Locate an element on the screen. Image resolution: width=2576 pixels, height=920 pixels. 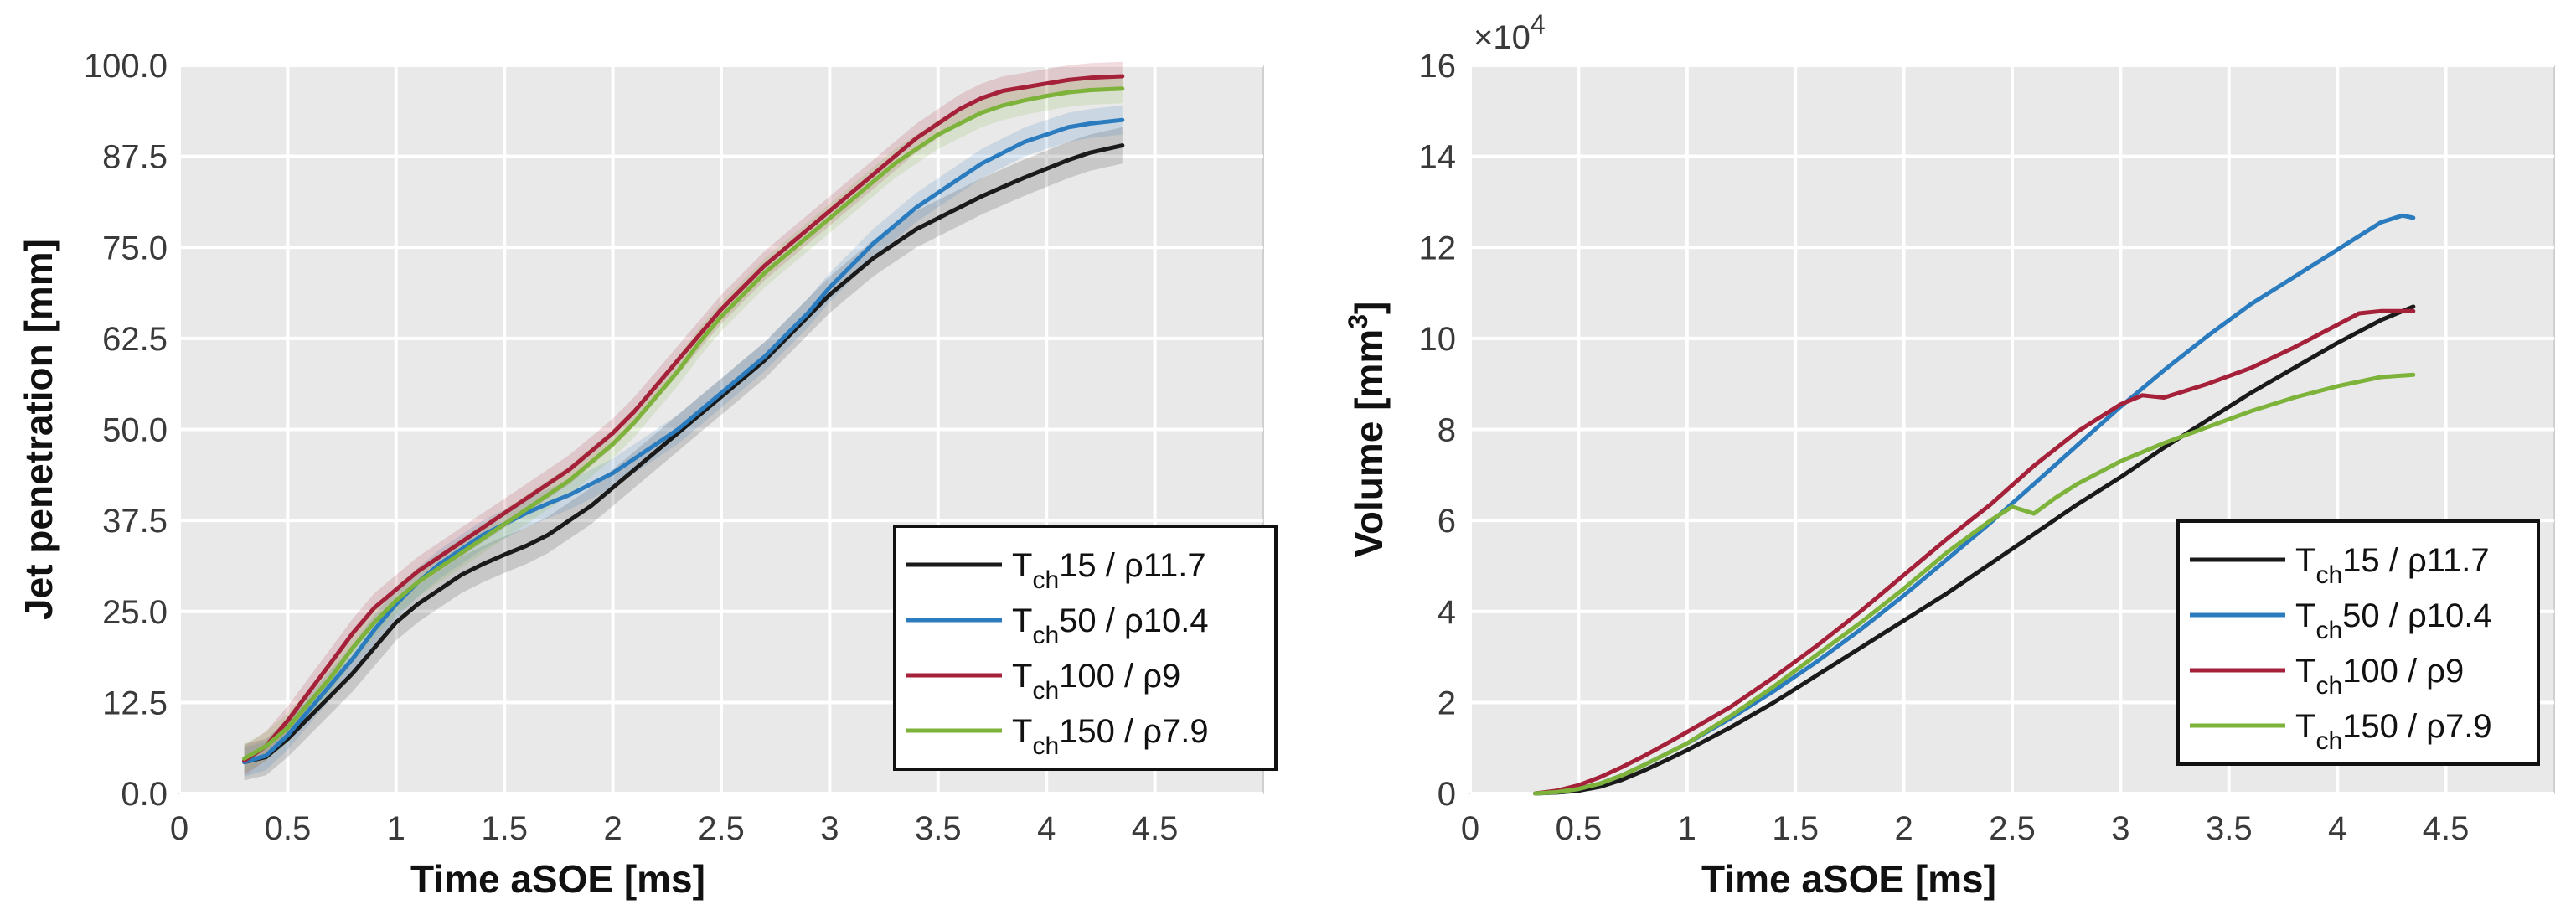
y-tick-label: 37.5 is located at coordinates (135, 521).